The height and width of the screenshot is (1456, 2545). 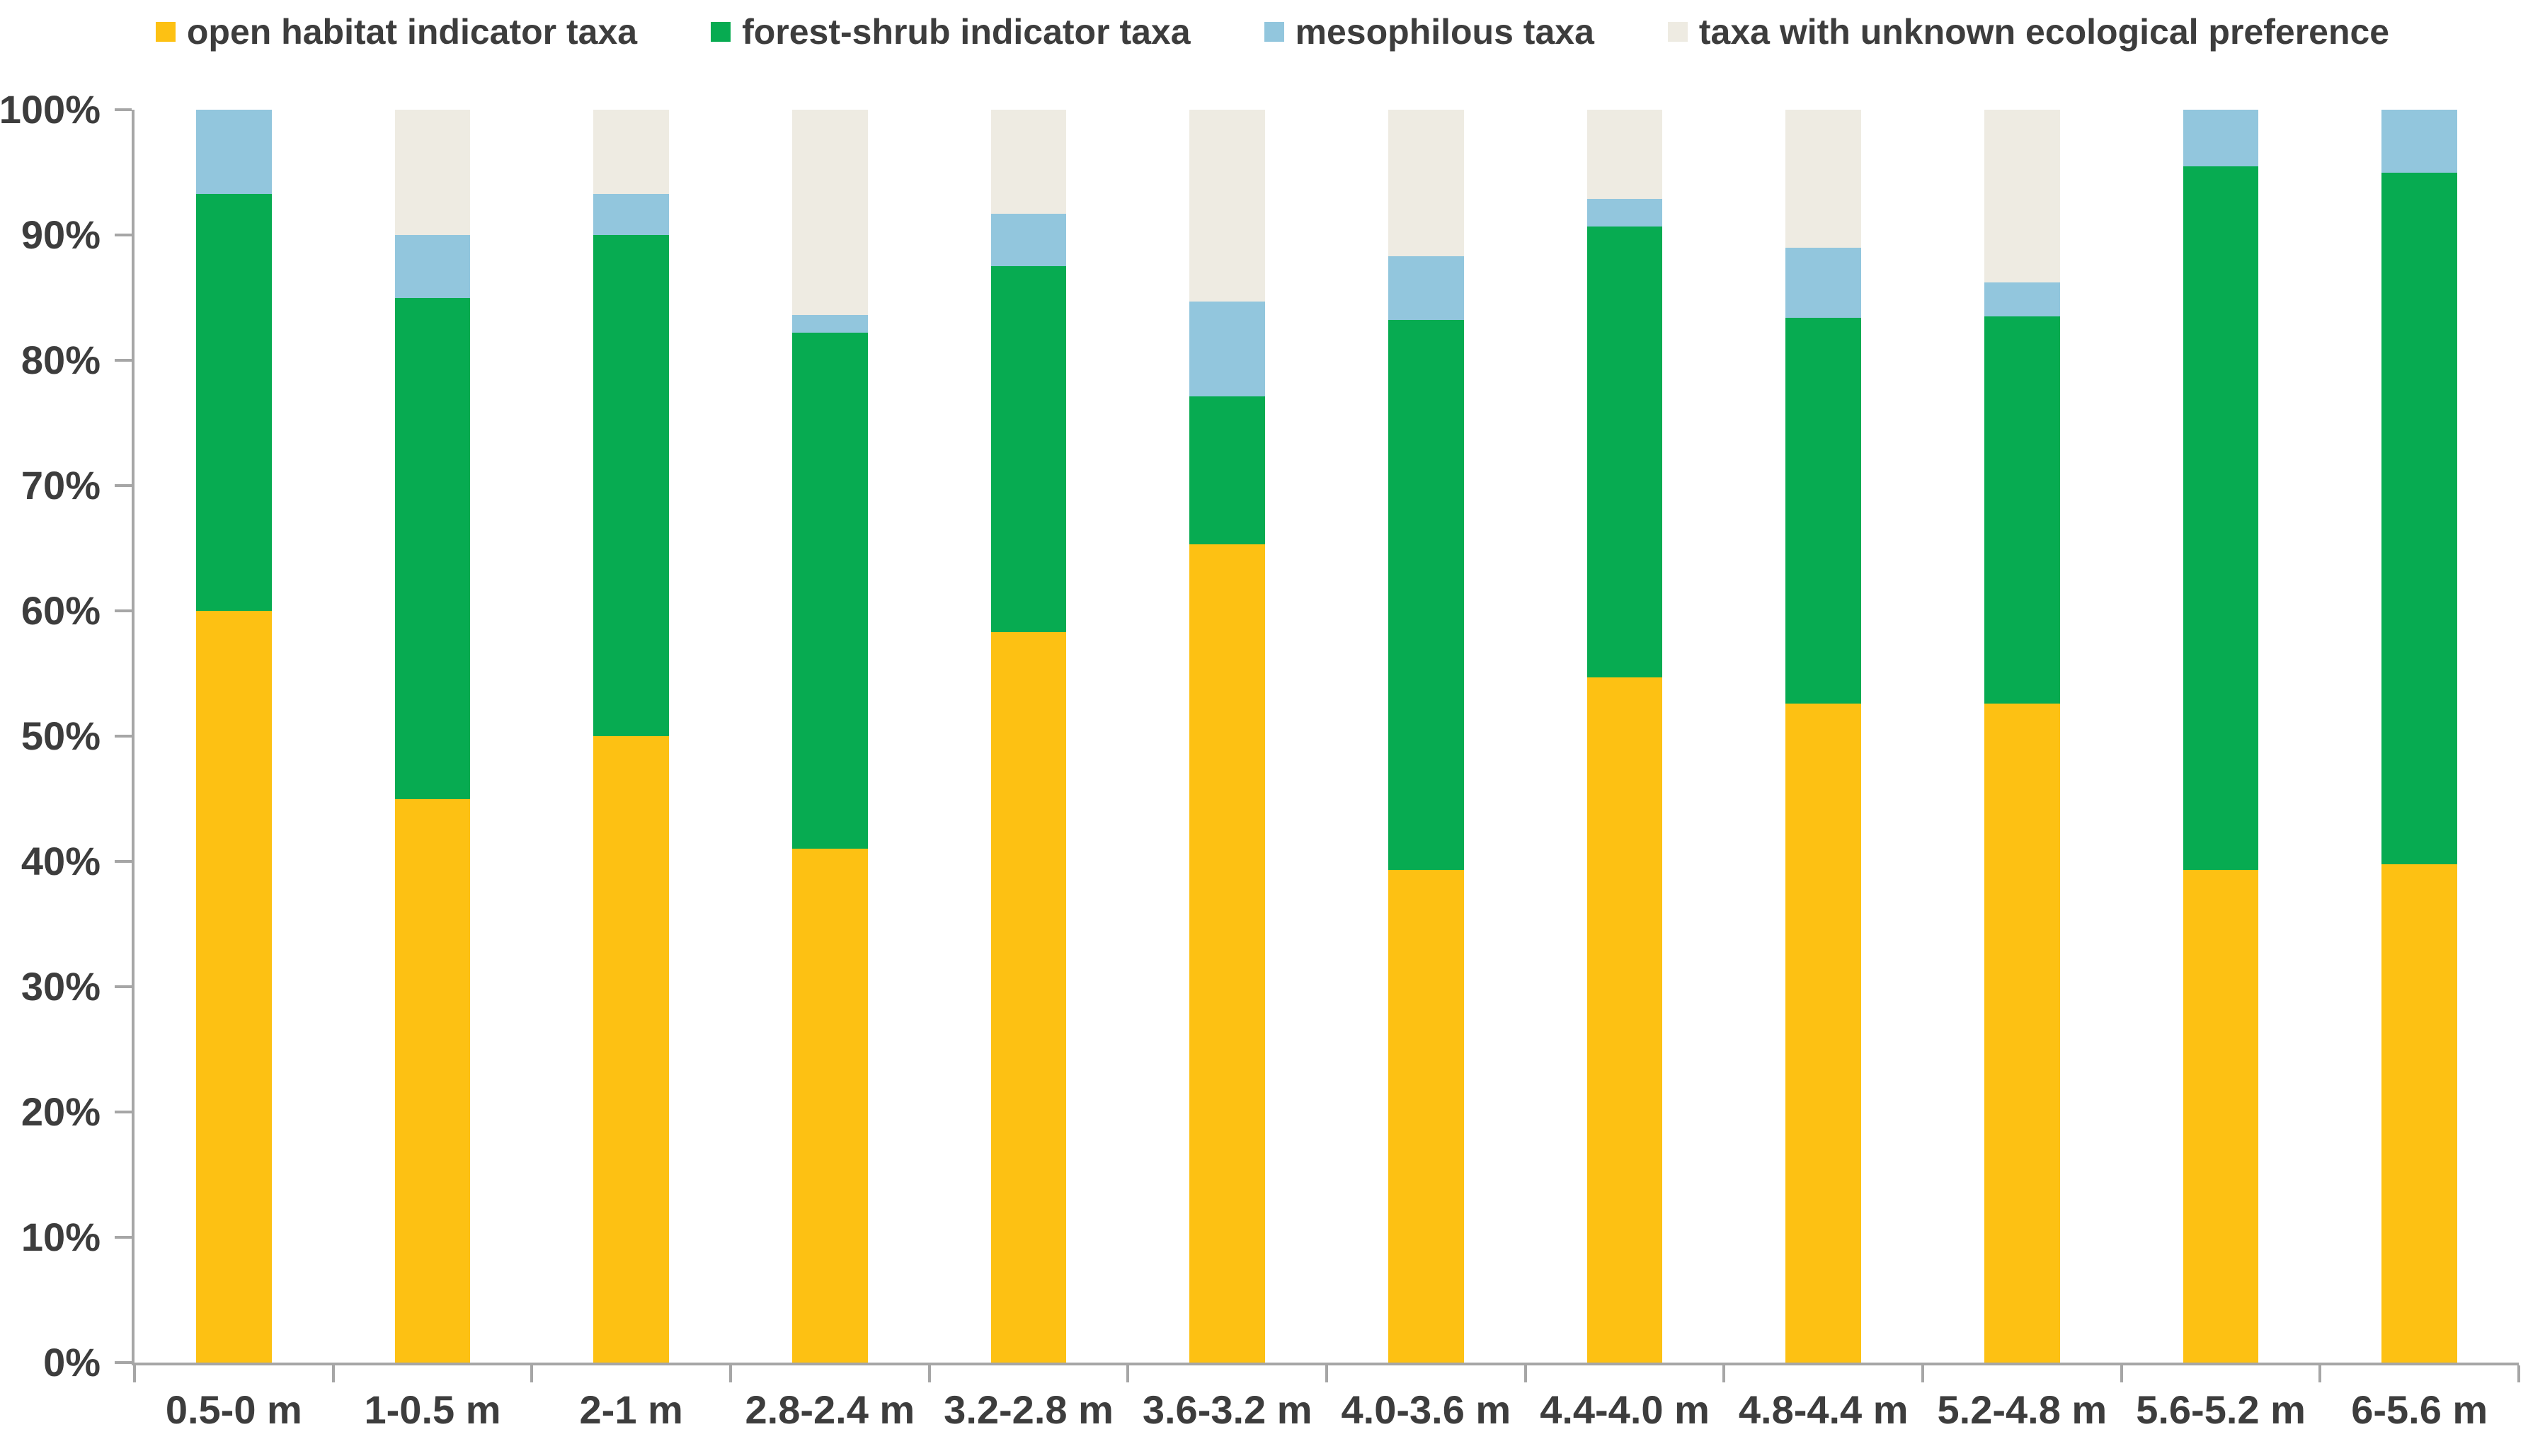 What do you see at coordinates (433, 1409) in the screenshot?
I see `x-axis-label: 1-0.5 m` at bounding box center [433, 1409].